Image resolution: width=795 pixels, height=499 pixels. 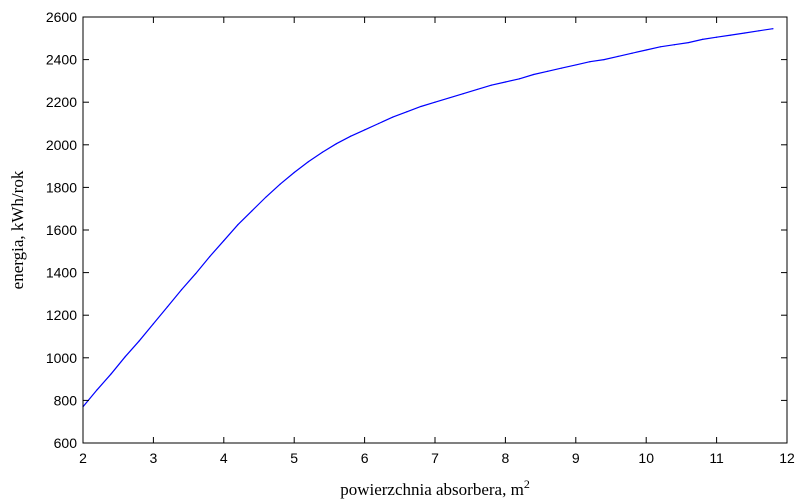 I want to click on y-tick-label: 2000, so click(x=61, y=145).